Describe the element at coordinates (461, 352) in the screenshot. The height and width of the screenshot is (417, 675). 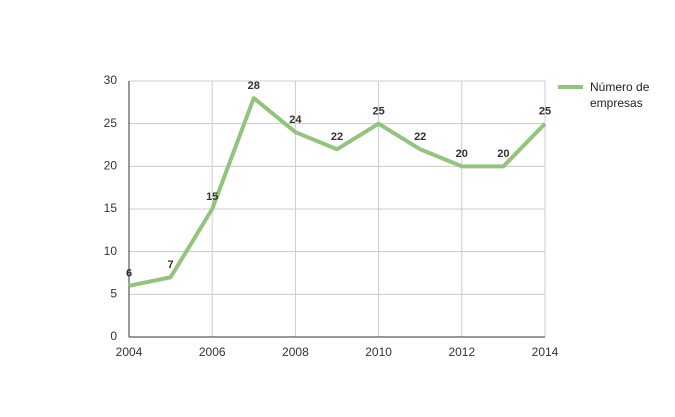
I see `x-tick-label: 2012` at that location.